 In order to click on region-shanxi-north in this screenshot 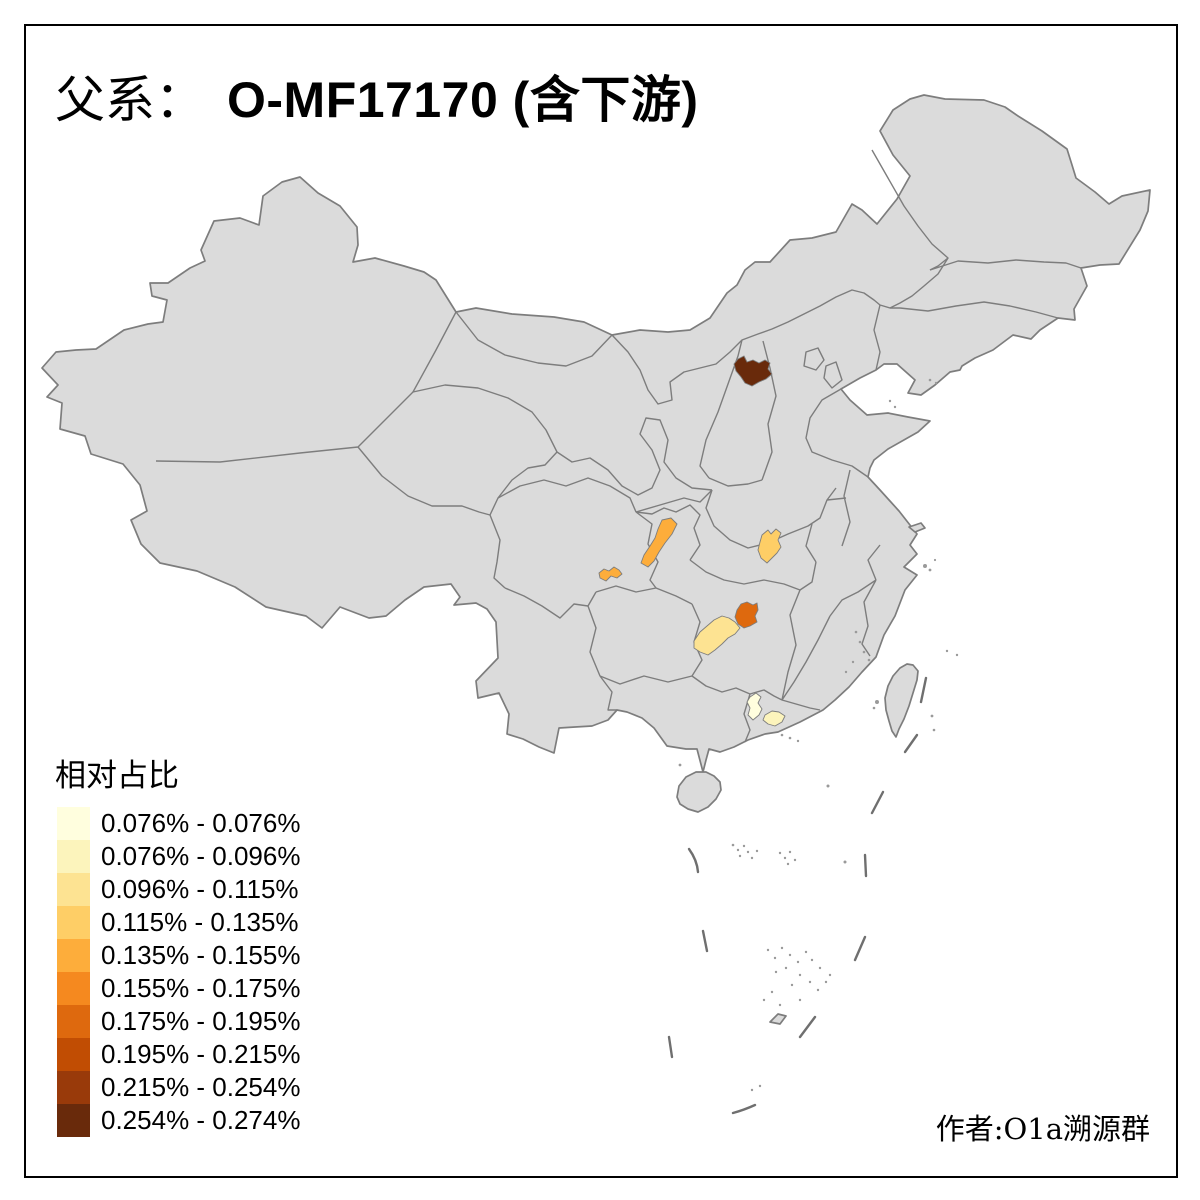, I will do `click(753, 371)`.